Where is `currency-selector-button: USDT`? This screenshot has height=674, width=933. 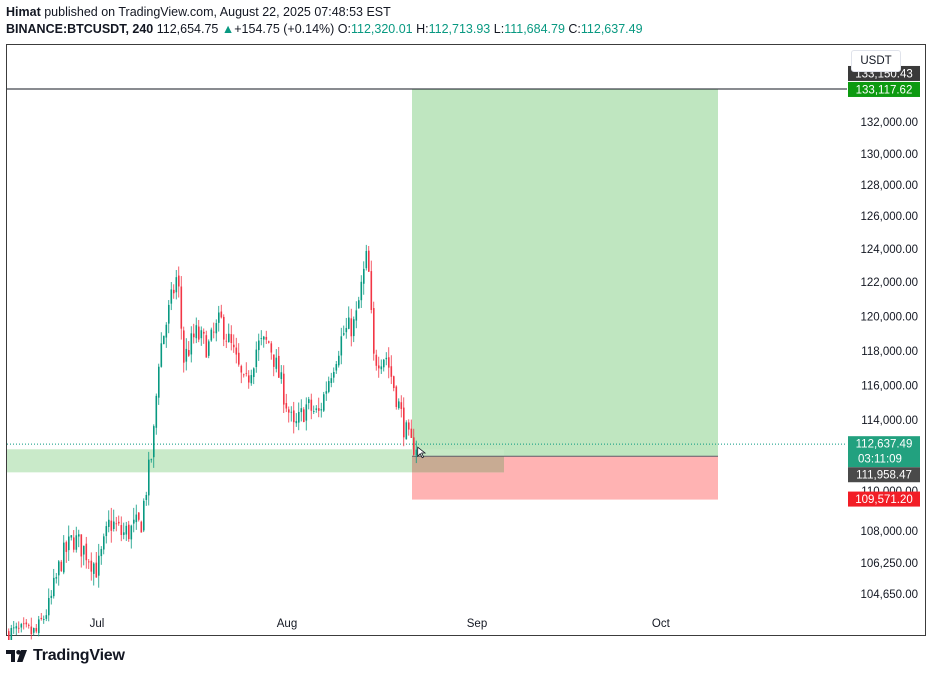
currency-selector-button: USDT is located at coordinates (876, 61).